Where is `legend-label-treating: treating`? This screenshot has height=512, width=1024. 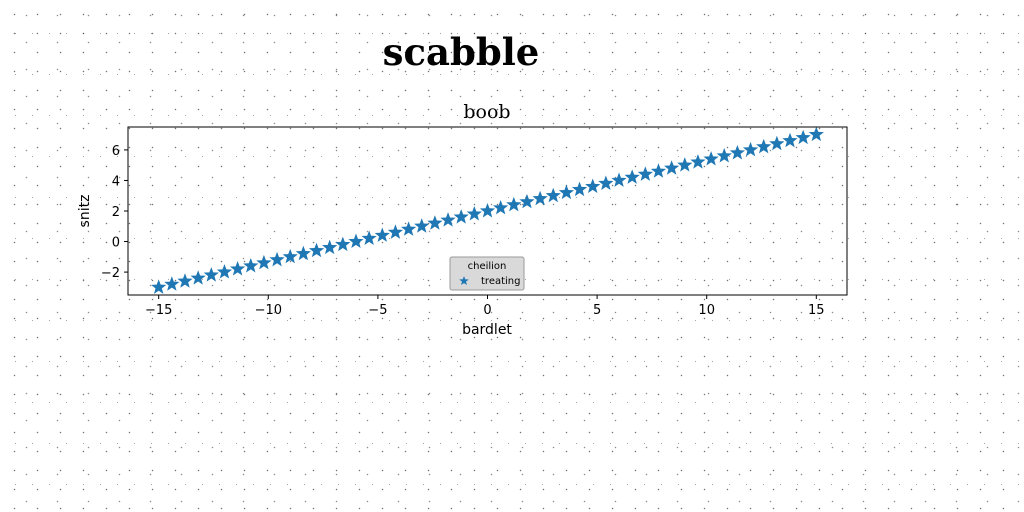 legend-label-treating: treating is located at coordinates (500, 281).